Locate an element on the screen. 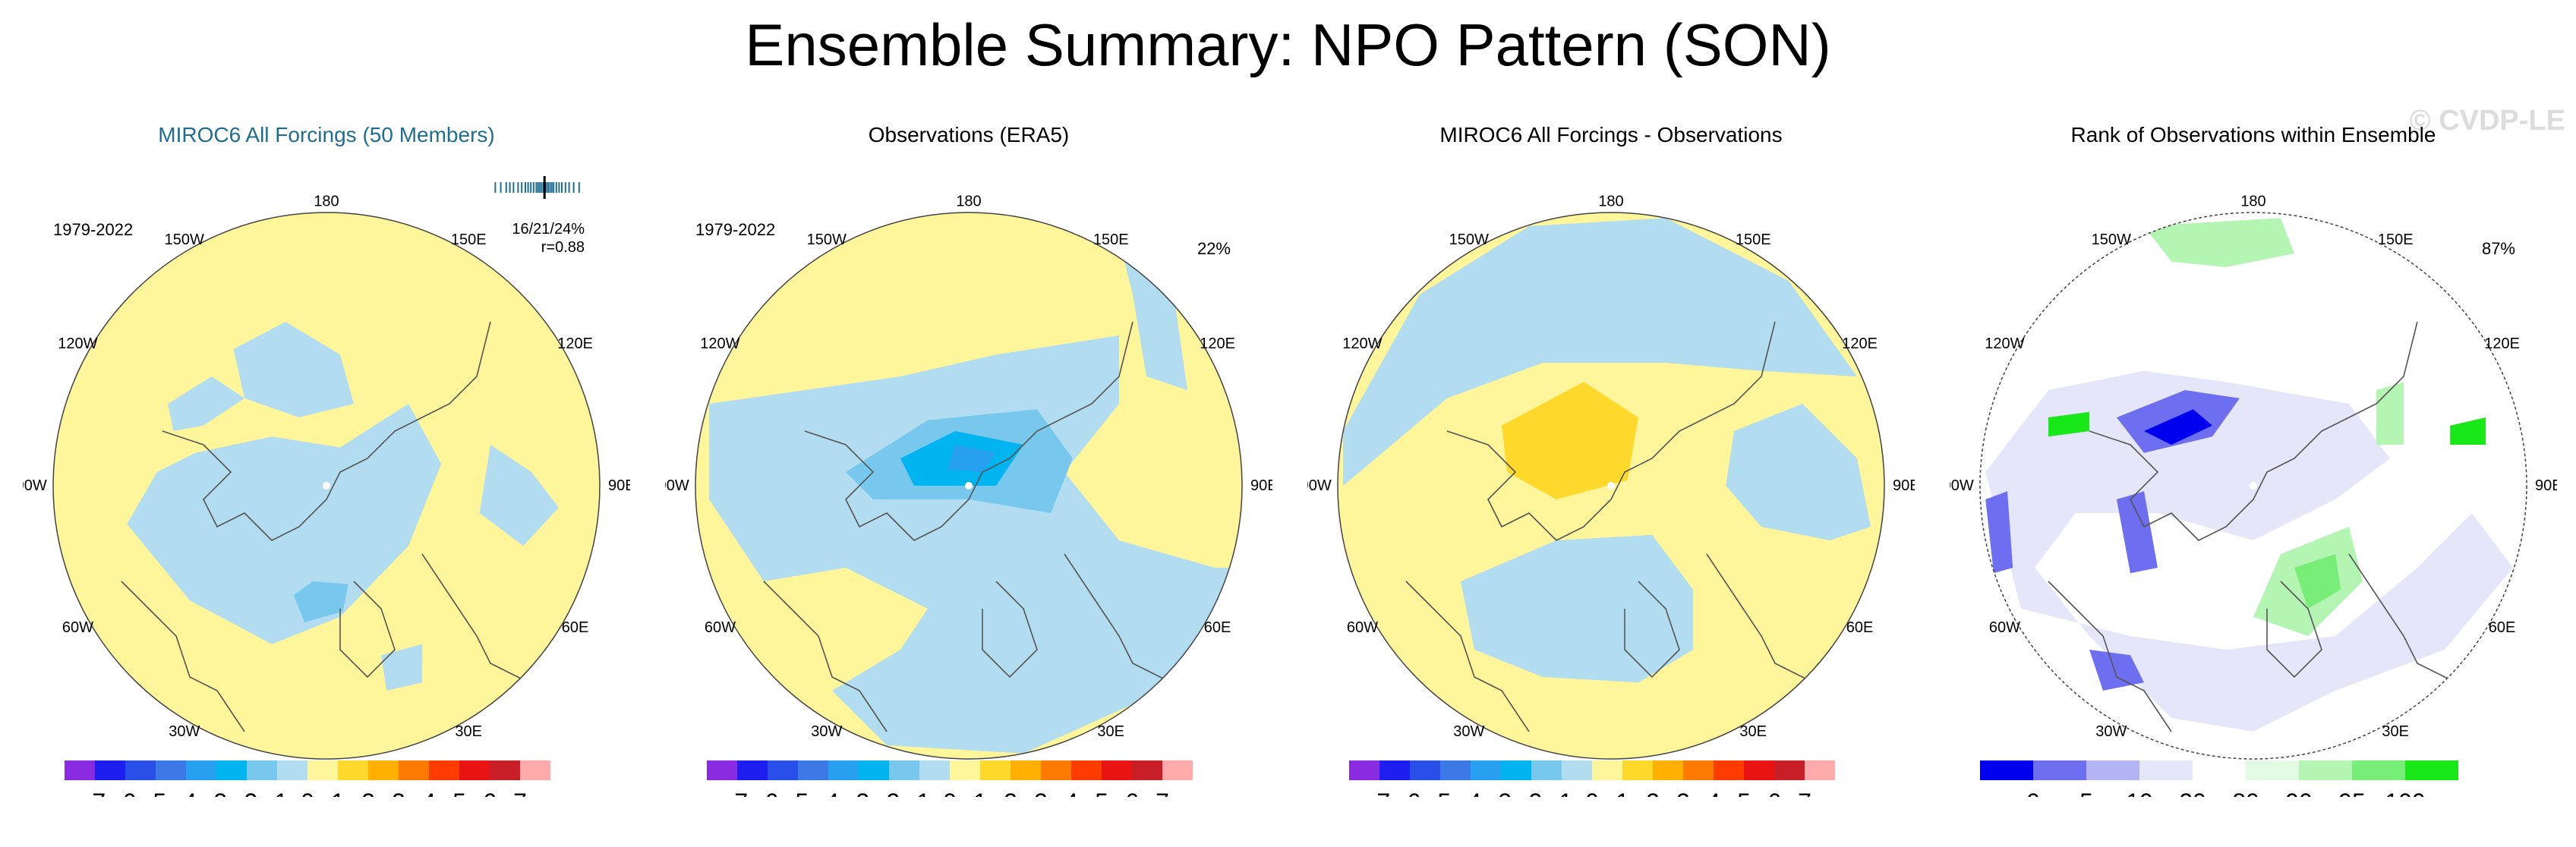  colorbar-label: -5 is located at coordinates (155, 793).